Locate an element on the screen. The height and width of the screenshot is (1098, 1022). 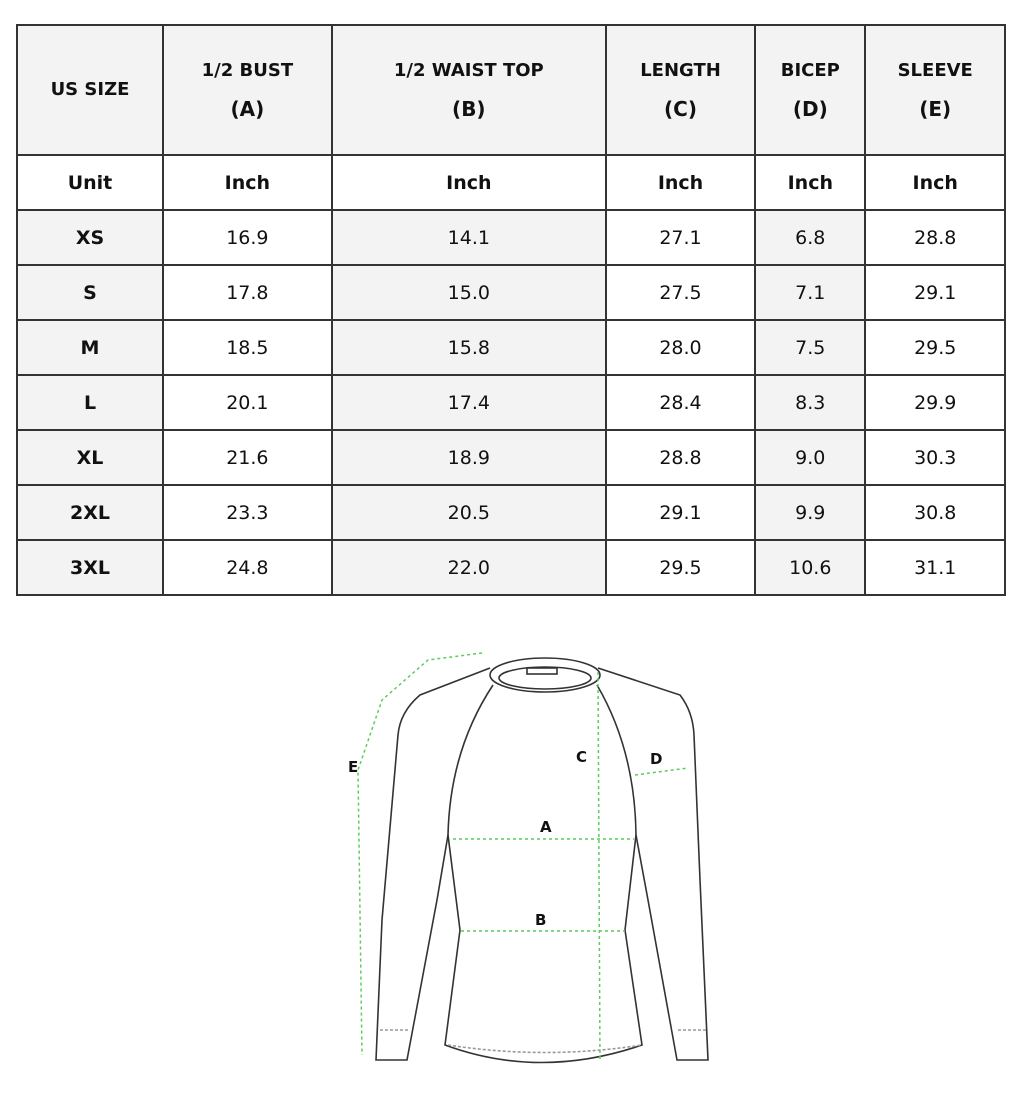
header-title: BICEP is located at coordinates (810, 70).